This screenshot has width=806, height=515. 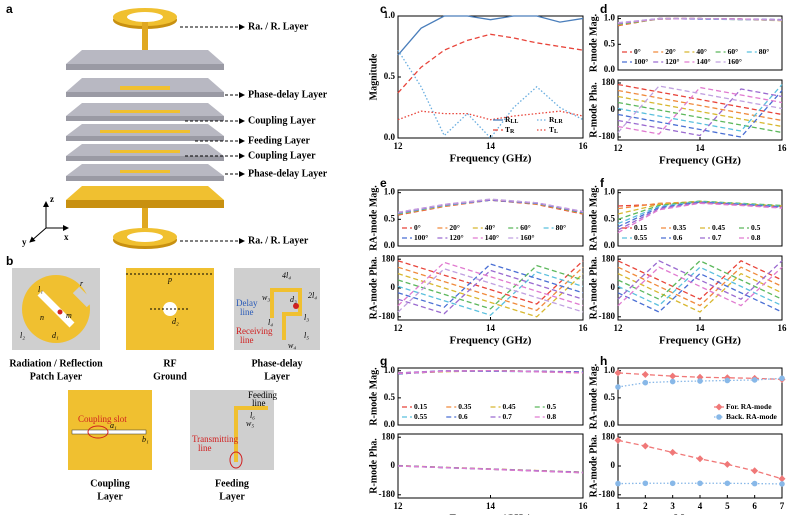 I want to click on annotation: Feeding, so click(x=262, y=395).